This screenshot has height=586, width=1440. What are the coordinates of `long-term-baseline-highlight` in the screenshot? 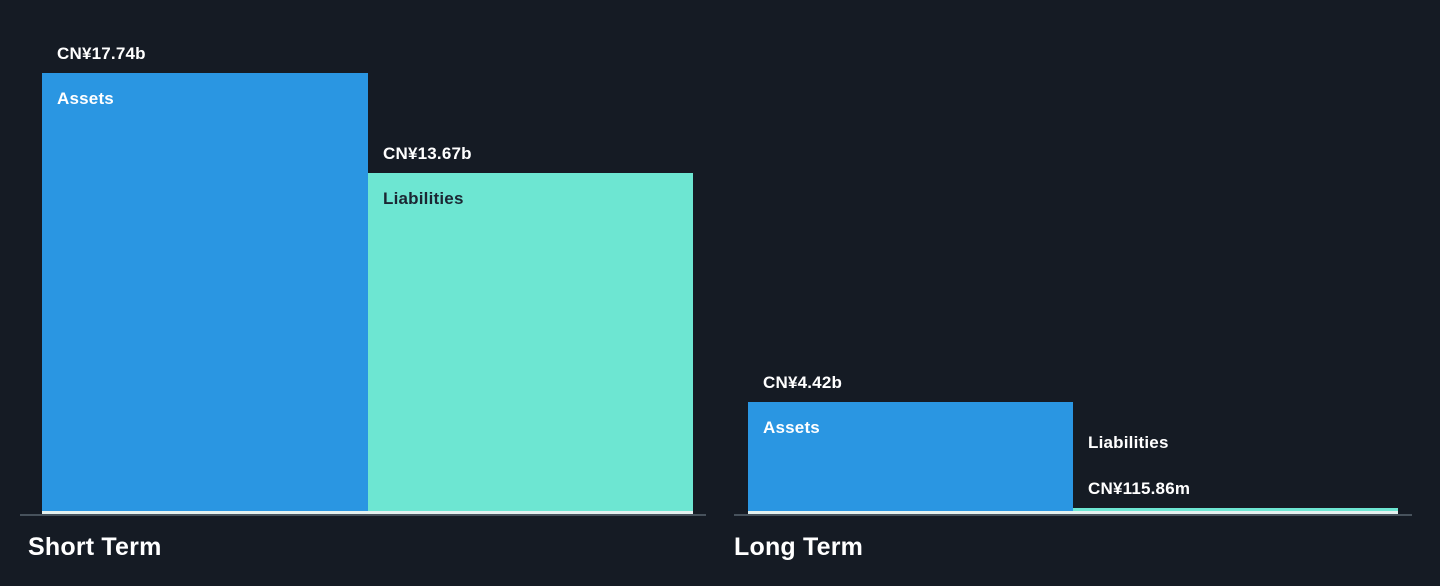 It's located at (1073, 512).